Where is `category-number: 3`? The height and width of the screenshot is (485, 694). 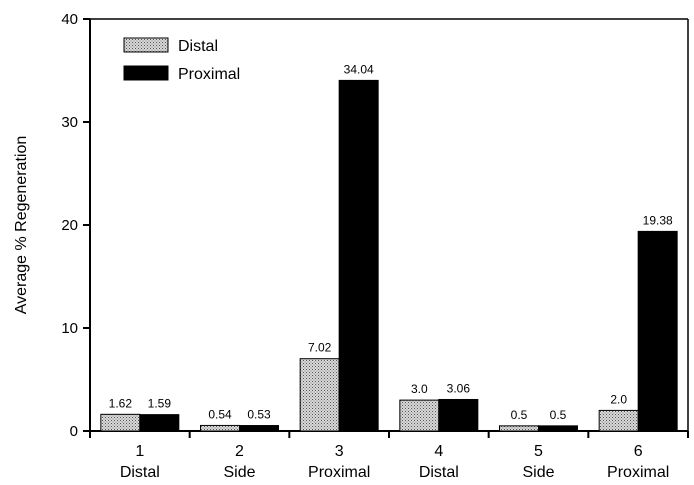
category-number: 3 is located at coordinates (339, 451).